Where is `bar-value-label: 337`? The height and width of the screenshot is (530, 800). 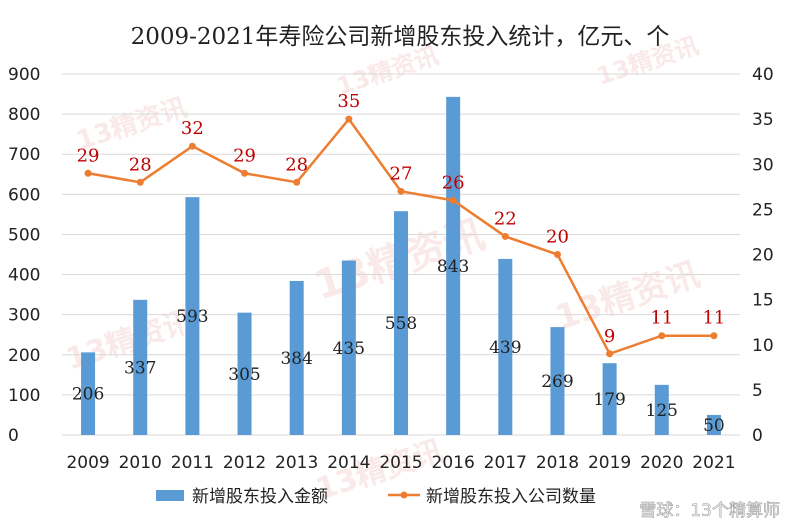 bar-value-label: 337 is located at coordinates (140, 368).